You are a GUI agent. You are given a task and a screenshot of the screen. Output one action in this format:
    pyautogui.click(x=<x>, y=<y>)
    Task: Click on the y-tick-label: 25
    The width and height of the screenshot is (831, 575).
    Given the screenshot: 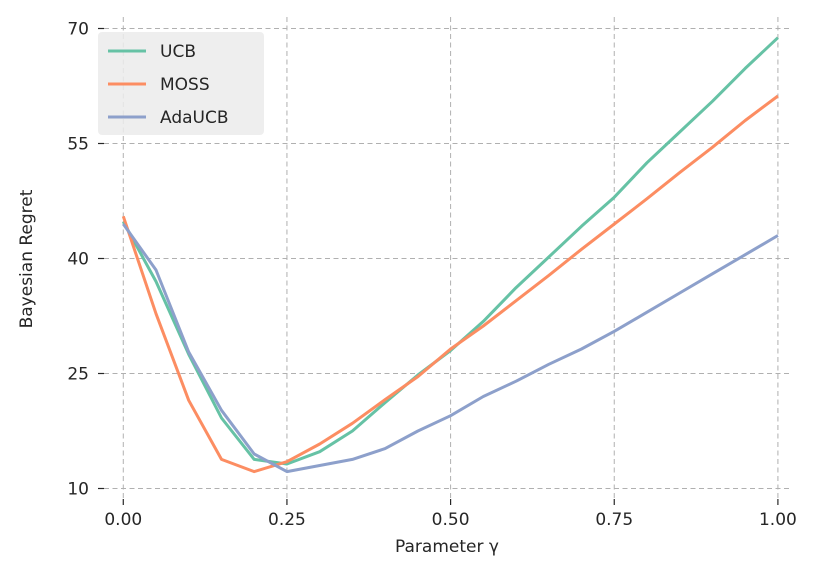 What is the action you would take?
    pyautogui.click(x=78, y=375)
    